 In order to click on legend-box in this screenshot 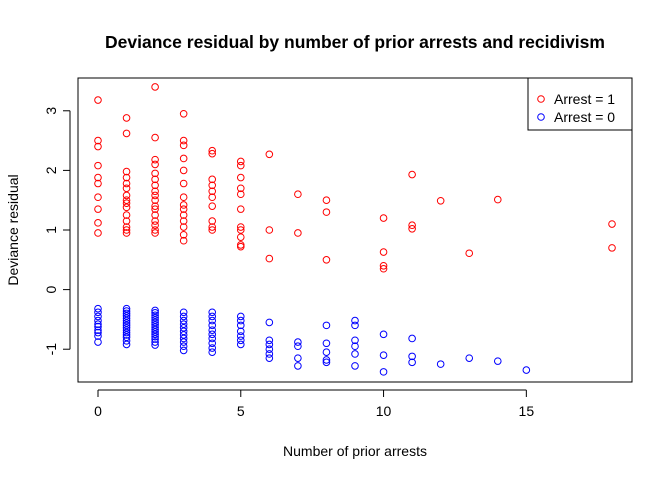, I will do `click(580, 104)`.